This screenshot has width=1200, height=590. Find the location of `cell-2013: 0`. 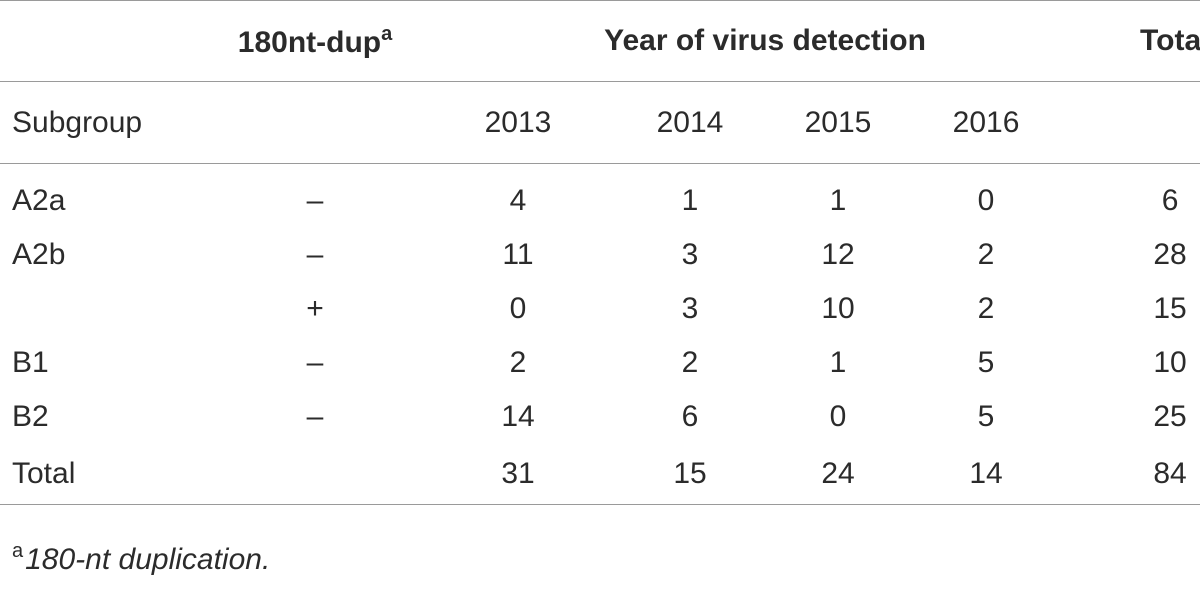

cell-2013: 0 is located at coordinates (518, 308).